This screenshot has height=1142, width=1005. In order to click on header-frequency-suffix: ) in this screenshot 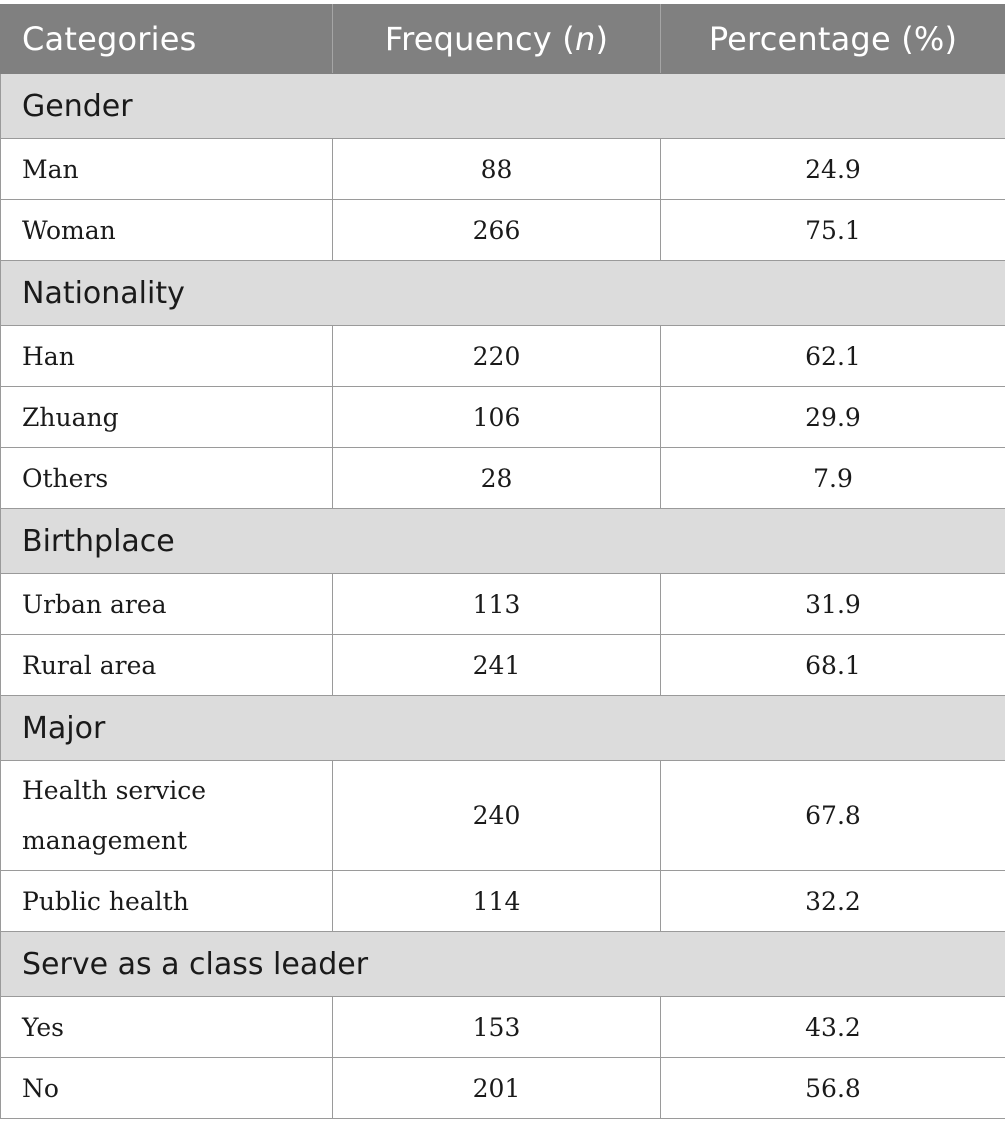, I will do `click(602, 39)`.